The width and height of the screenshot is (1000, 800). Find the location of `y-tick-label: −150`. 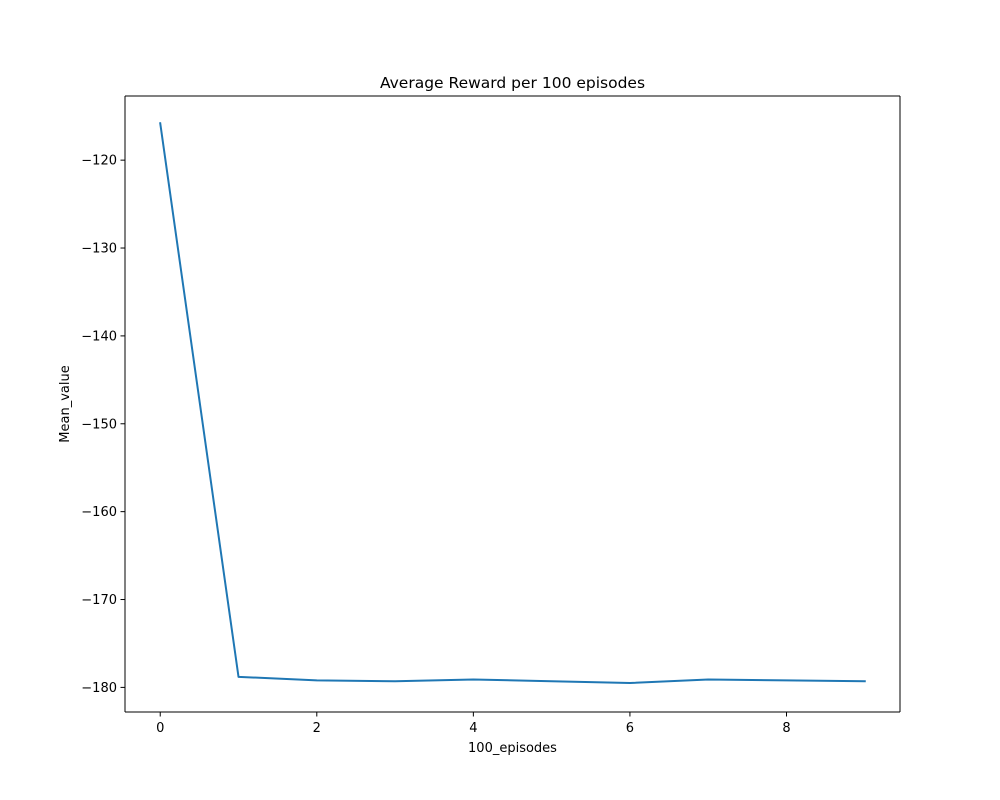

y-tick-label: −150 is located at coordinates (99, 424).